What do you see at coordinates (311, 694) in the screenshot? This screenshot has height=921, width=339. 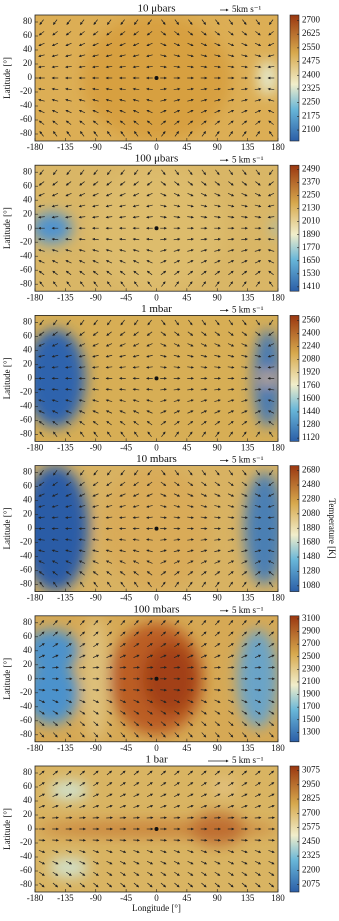 I see `colorbar-tick-label: 1900` at bounding box center [311, 694].